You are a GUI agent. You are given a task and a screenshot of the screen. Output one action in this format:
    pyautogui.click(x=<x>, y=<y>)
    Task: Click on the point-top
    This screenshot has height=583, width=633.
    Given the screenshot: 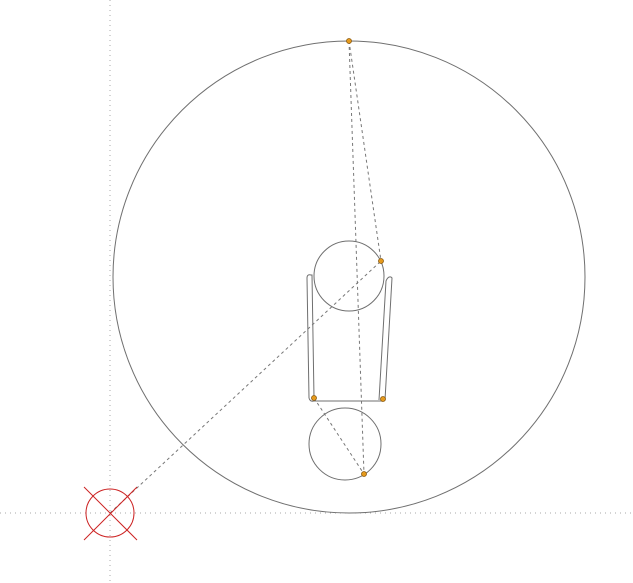 What is the action you would take?
    pyautogui.click(x=349, y=41)
    